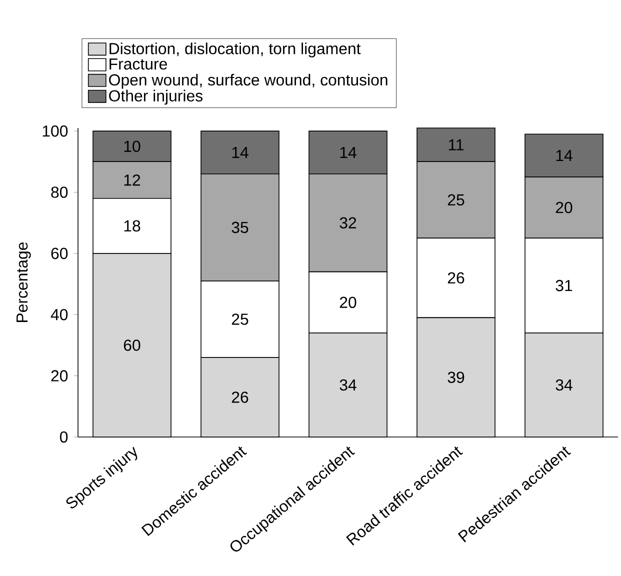 Image resolution: width=621 pixels, height=576 pixels. What do you see at coordinates (59, 314) in the screenshot?
I see `y-tick-label: 40` at bounding box center [59, 314].